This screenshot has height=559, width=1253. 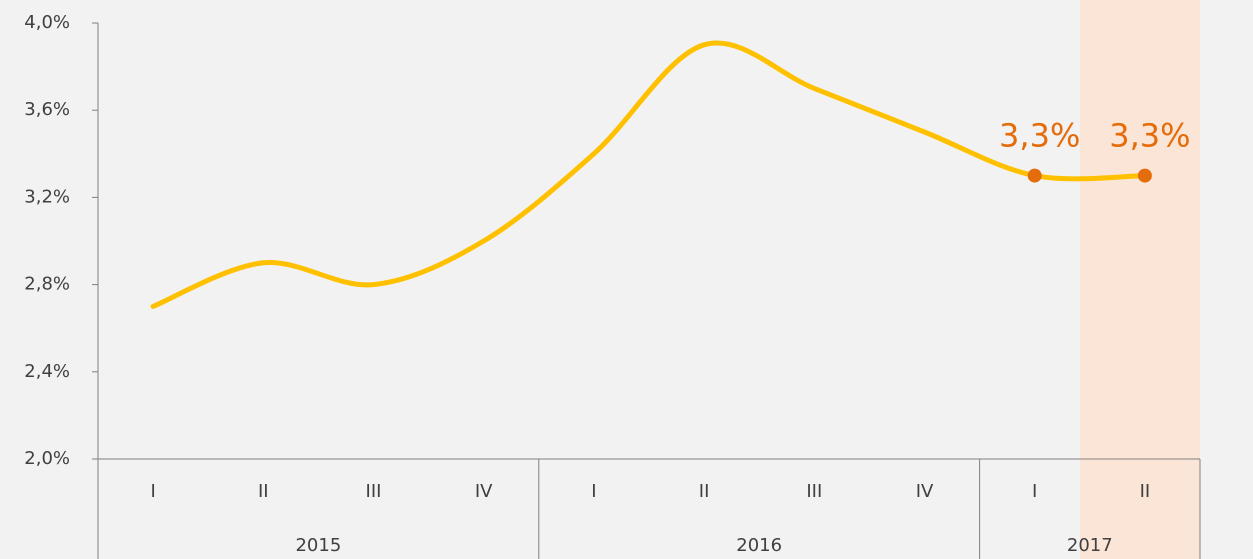 I want to click on highlight-band, so click(x=1139, y=279).